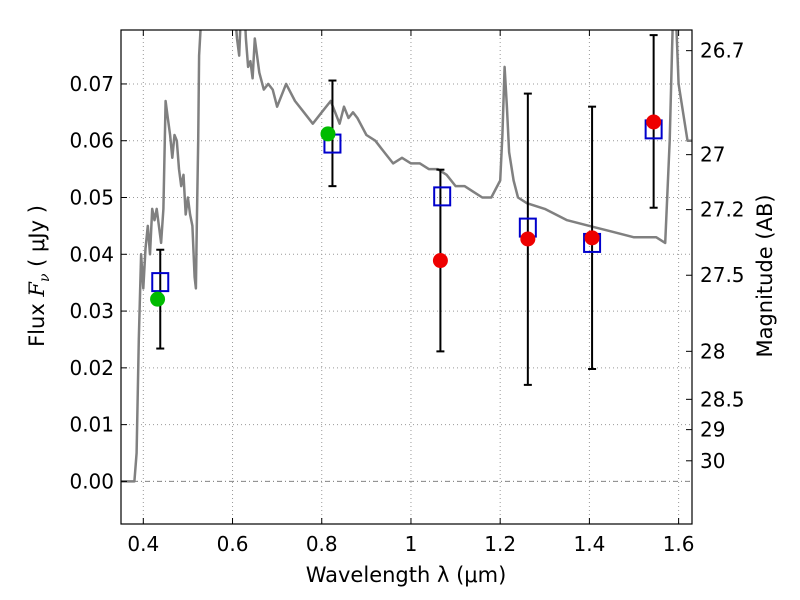  I want to click on right-tick-label: 30, so click(712, 461).